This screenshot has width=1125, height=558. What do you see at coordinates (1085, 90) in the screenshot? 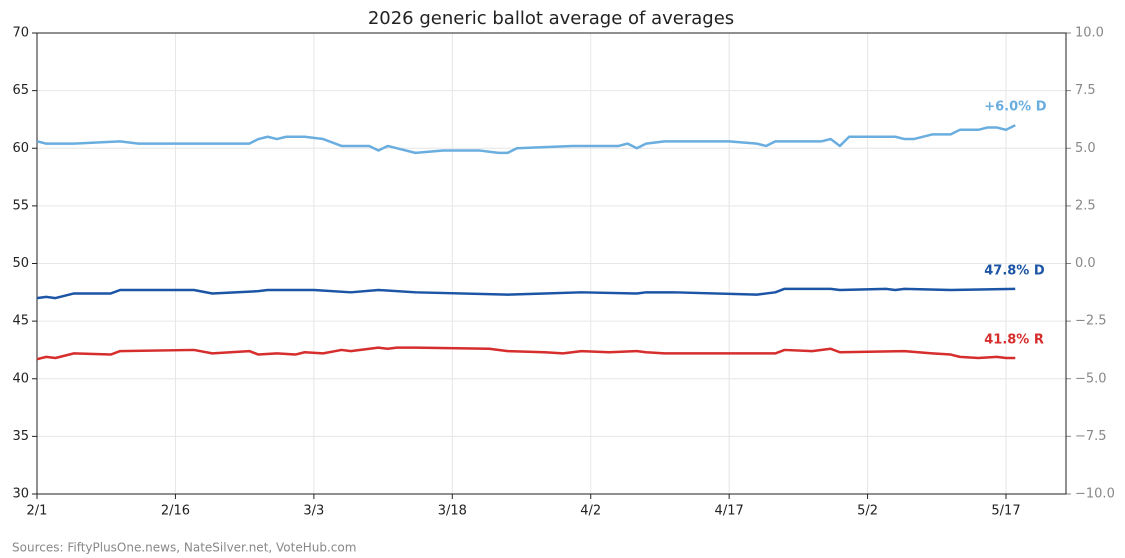
I see `y2-tick-label: 7.5` at bounding box center [1085, 90].